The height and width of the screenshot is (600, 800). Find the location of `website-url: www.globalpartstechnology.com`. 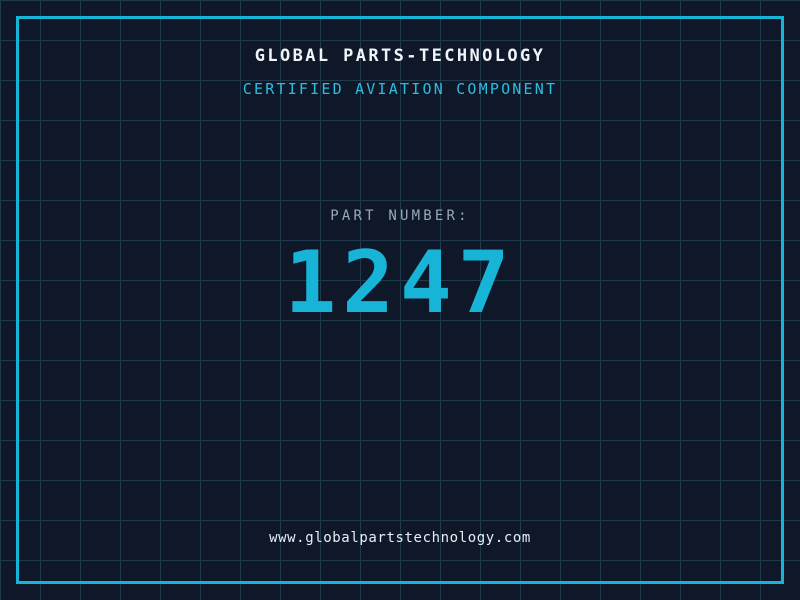

website-url: www.globalpartstechnology.com is located at coordinates (400, 538).